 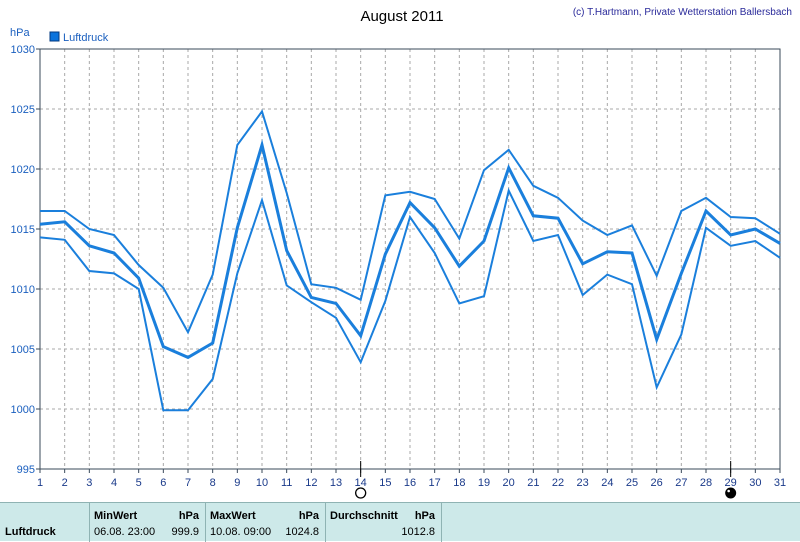 What do you see at coordinates (424, 516) in the screenshot?
I see `avg-unit: hPa` at bounding box center [424, 516].